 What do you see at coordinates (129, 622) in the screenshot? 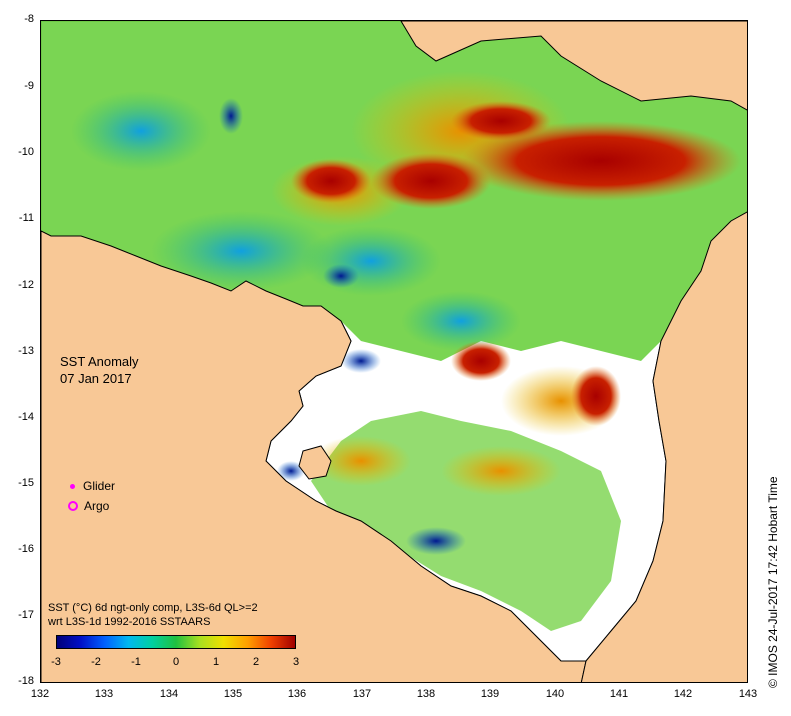
I see `caption-line-2: wrt L3S-1d 1992-2016 SSTAARS` at bounding box center [129, 622].